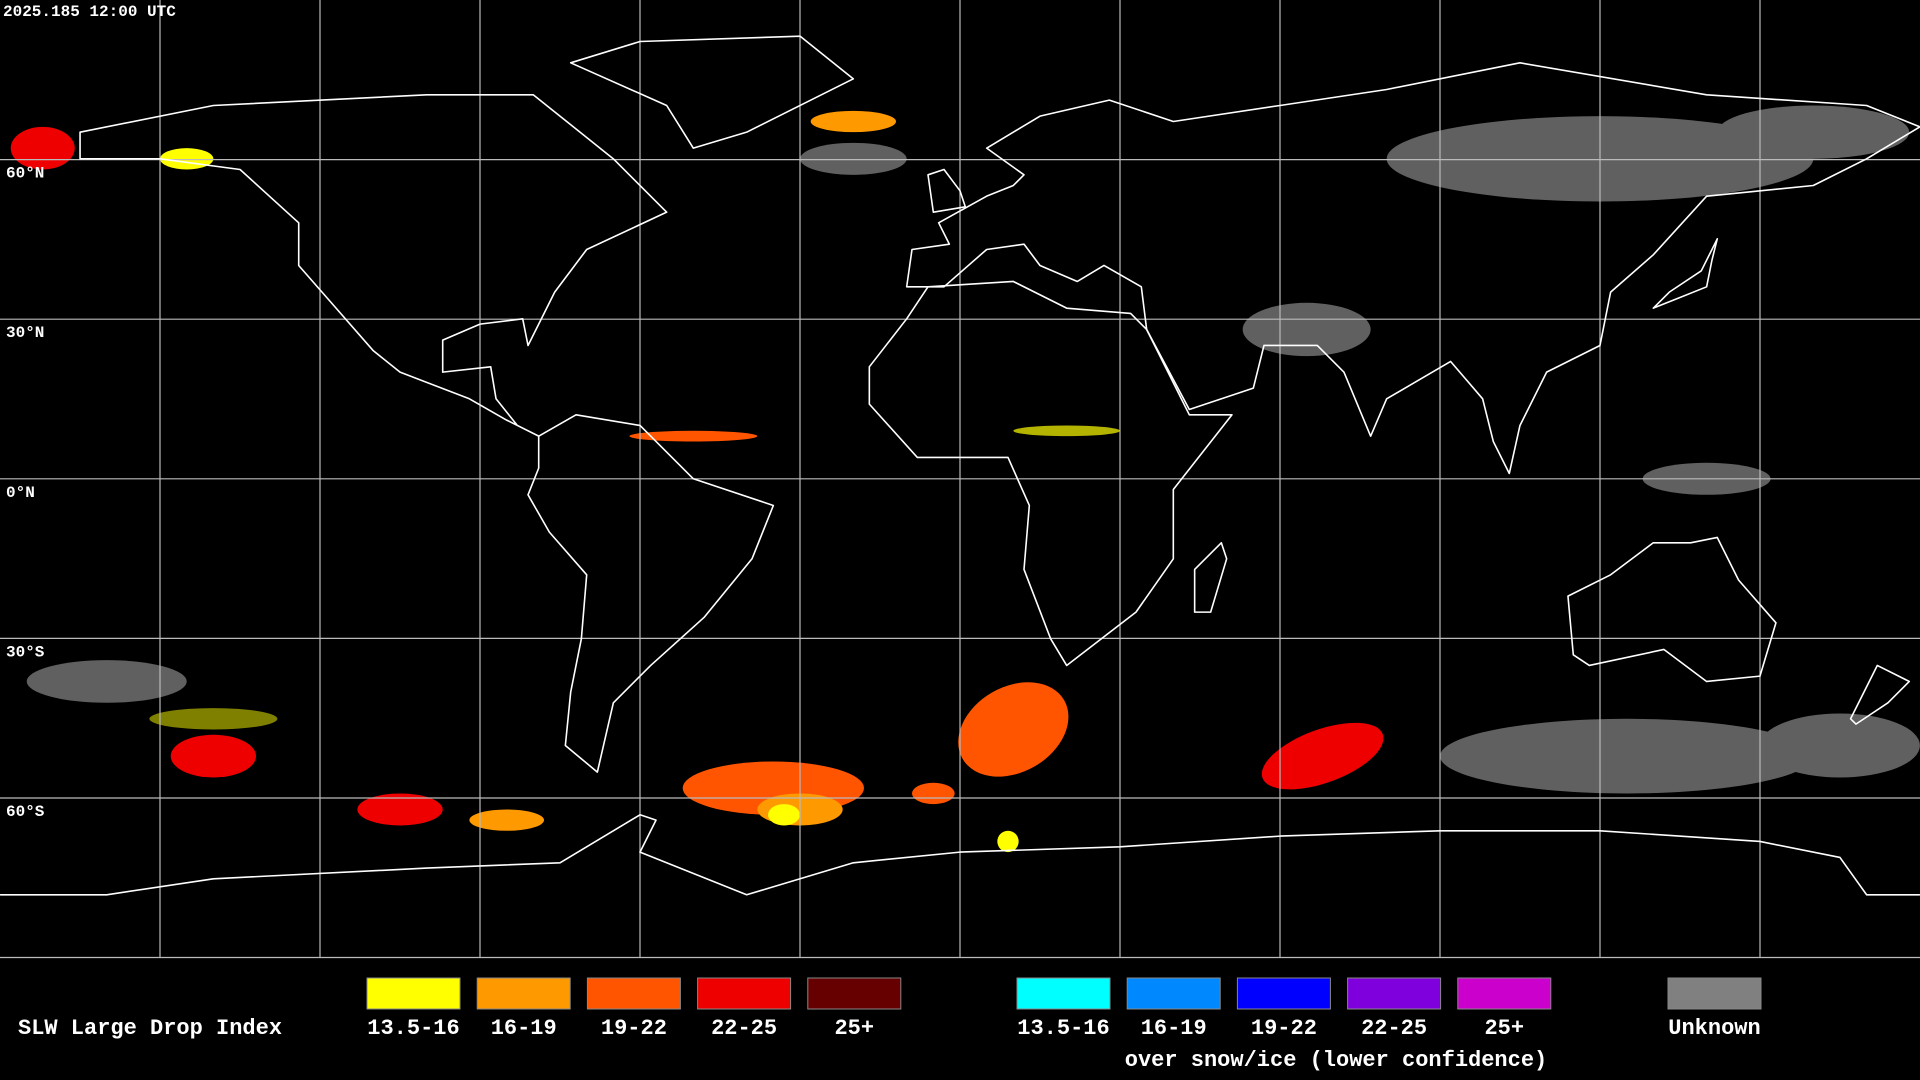  What do you see at coordinates (25, 333) in the screenshot?
I see `latitude-label: 30°N` at bounding box center [25, 333].